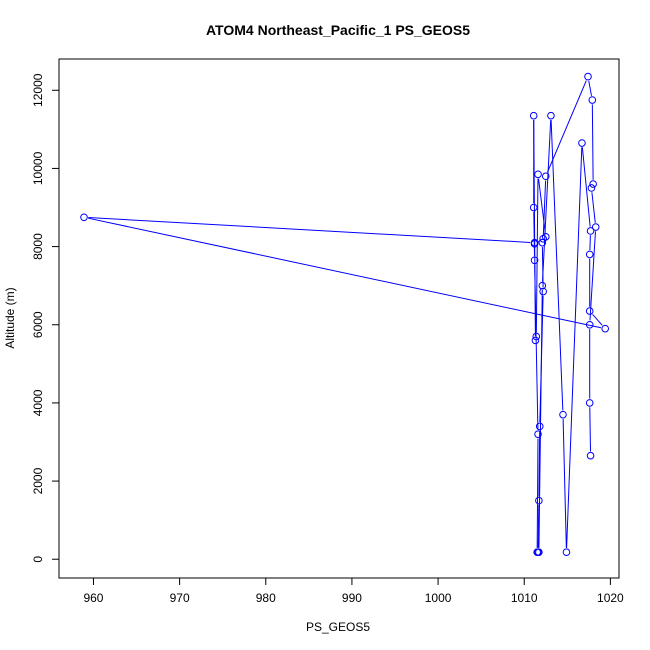 The height and width of the screenshot is (650, 650). What do you see at coordinates (38, 90) in the screenshot?
I see `y-tick-label: 12000` at bounding box center [38, 90].